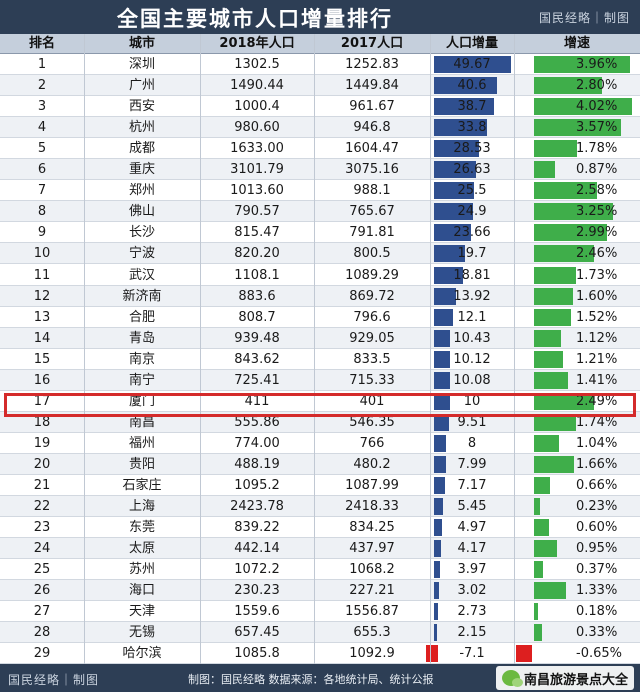 Image resolution: width=640 pixels, height=692 pixels. I want to click on cell-pop2017: 929.05, so click(372, 338).